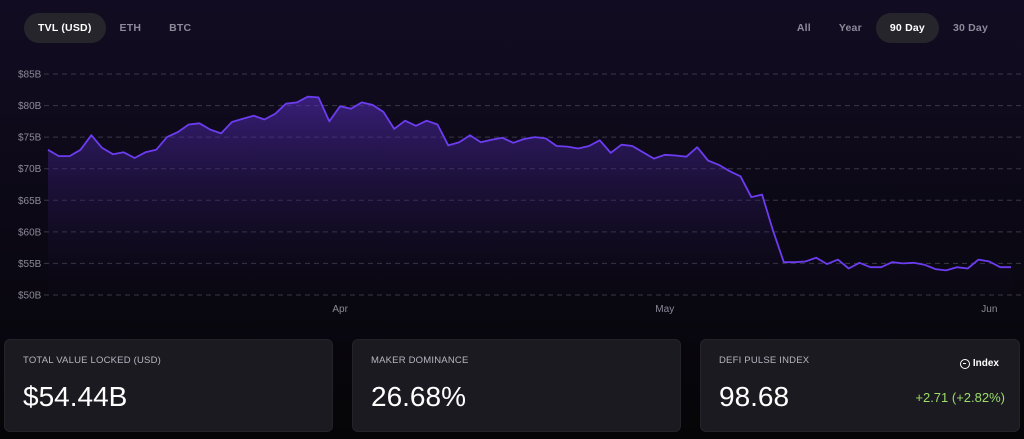  Describe the element at coordinates (907, 28) in the screenshot. I see `tab-90-day: 90 Day` at that location.